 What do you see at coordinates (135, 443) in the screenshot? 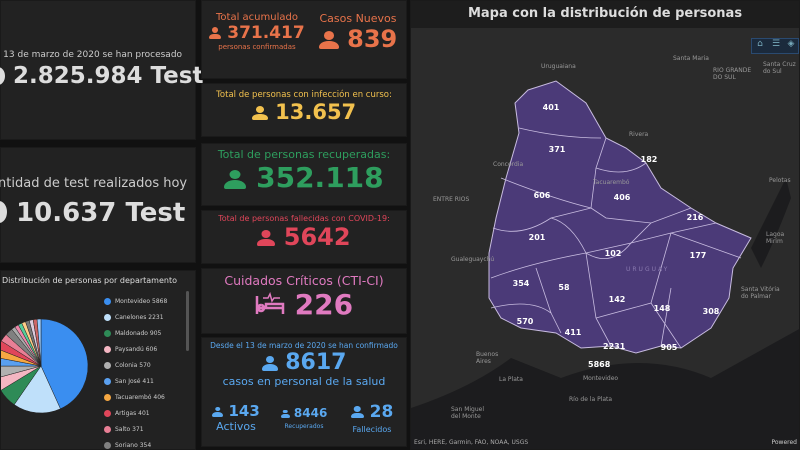
I see `legend-item: Soriano 354` at bounding box center [135, 443].